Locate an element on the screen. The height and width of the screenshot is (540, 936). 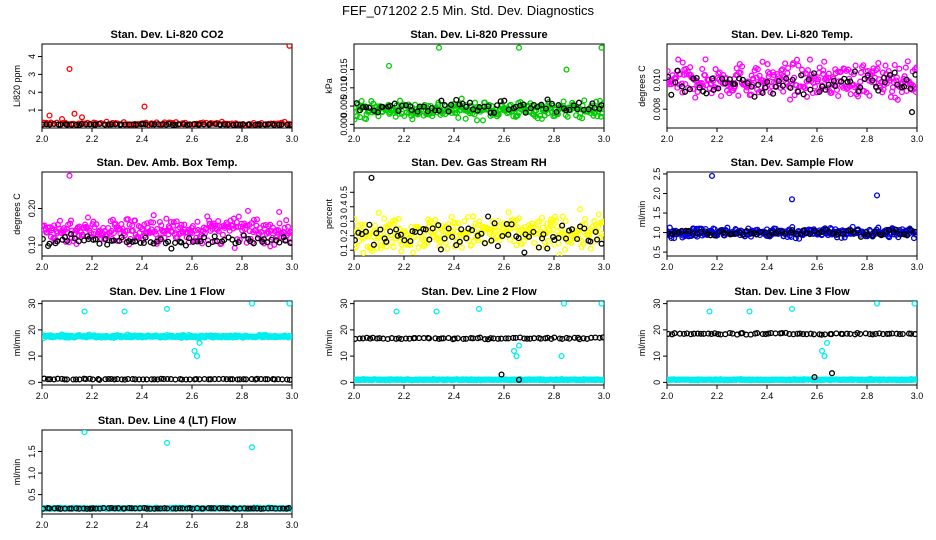
y-tick-label: 0.4 is located at coordinates (344, 207).